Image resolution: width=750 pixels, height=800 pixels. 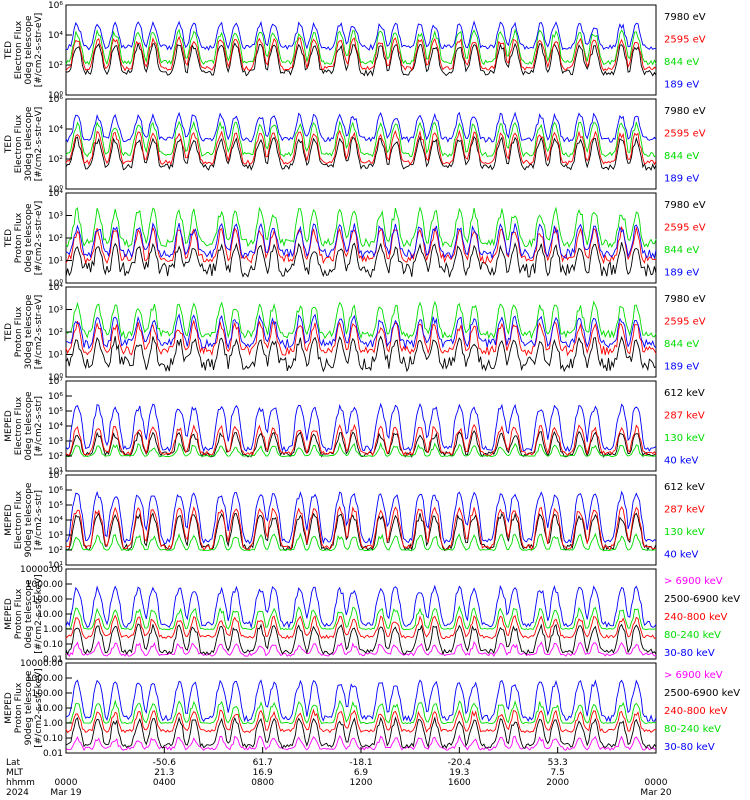 I want to click on legend-entry: 287 keV, so click(x=684, y=510).